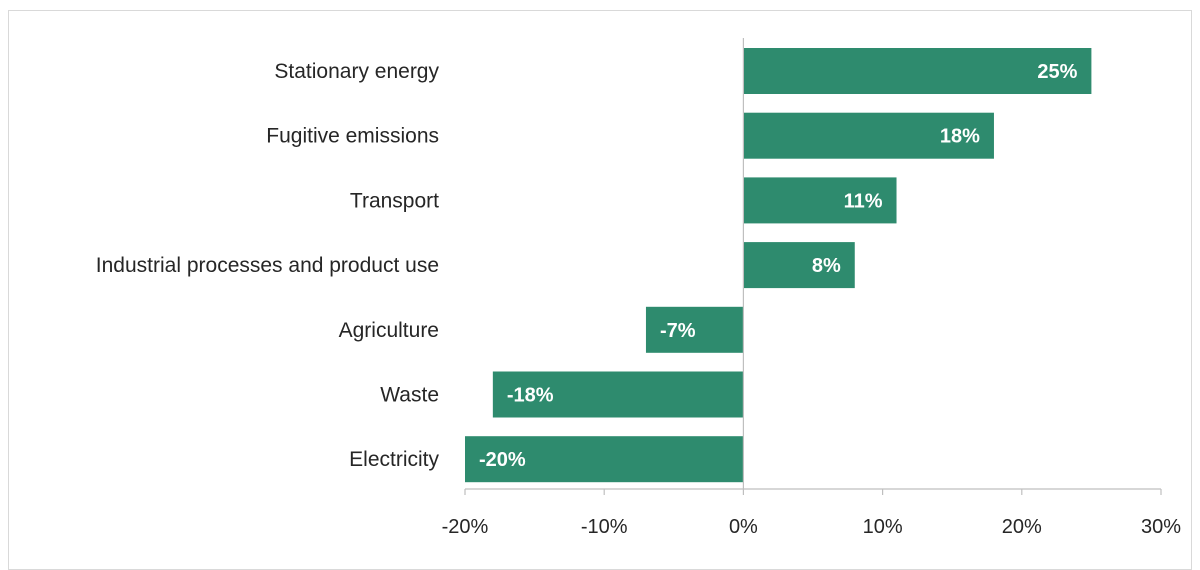 The width and height of the screenshot is (1200, 570). Describe the element at coordinates (743, 527) in the screenshot. I see `x-tick-label: 0%` at that location.